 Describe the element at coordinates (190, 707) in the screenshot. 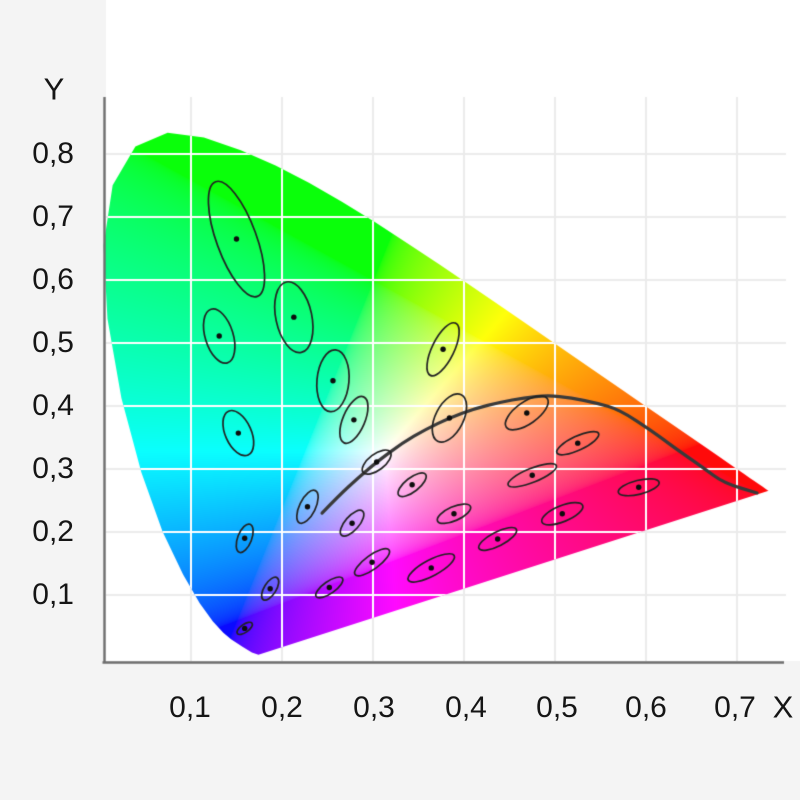

I see `x-tick-label: 0,1` at that location.